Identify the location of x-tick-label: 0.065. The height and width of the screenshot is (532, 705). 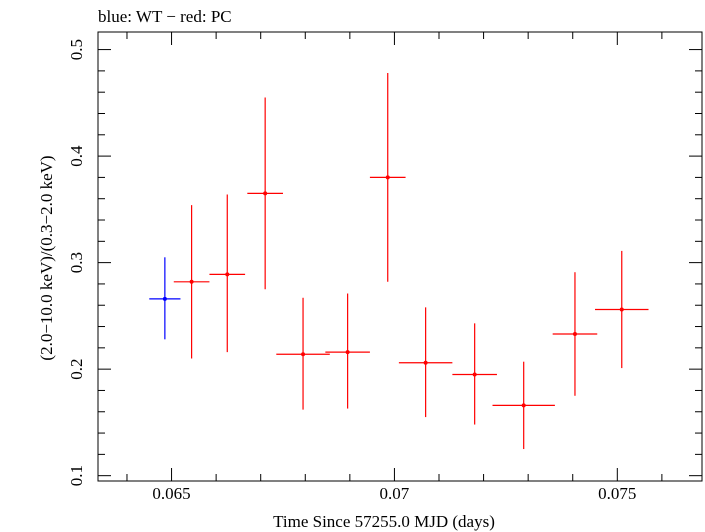
(171, 493).